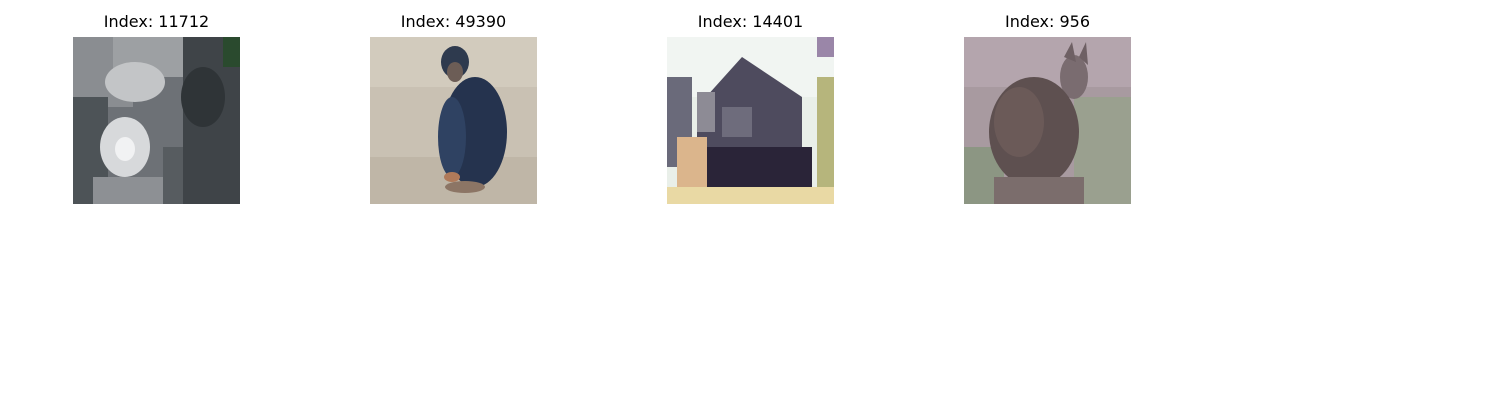 The height and width of the screenshot is (400, 1500). Describe the element at coordinates (750, 120) in the screenshot. I see `house-image` at that location.